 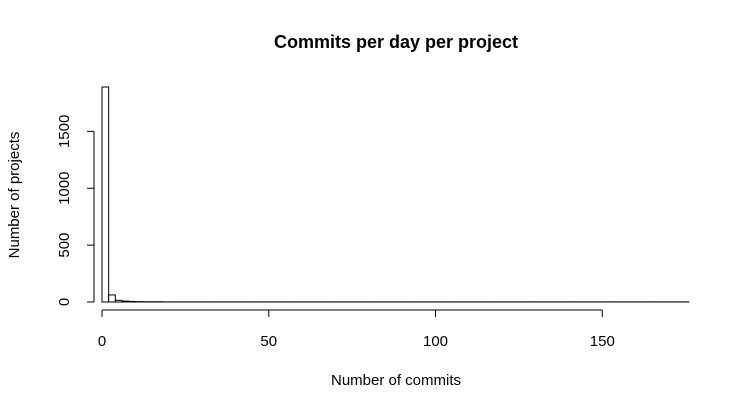 What do you see at coordinates (396, 42) in the screenshot?
I see `chart-title: Commits per day per project` at bounding box center [396, 42].